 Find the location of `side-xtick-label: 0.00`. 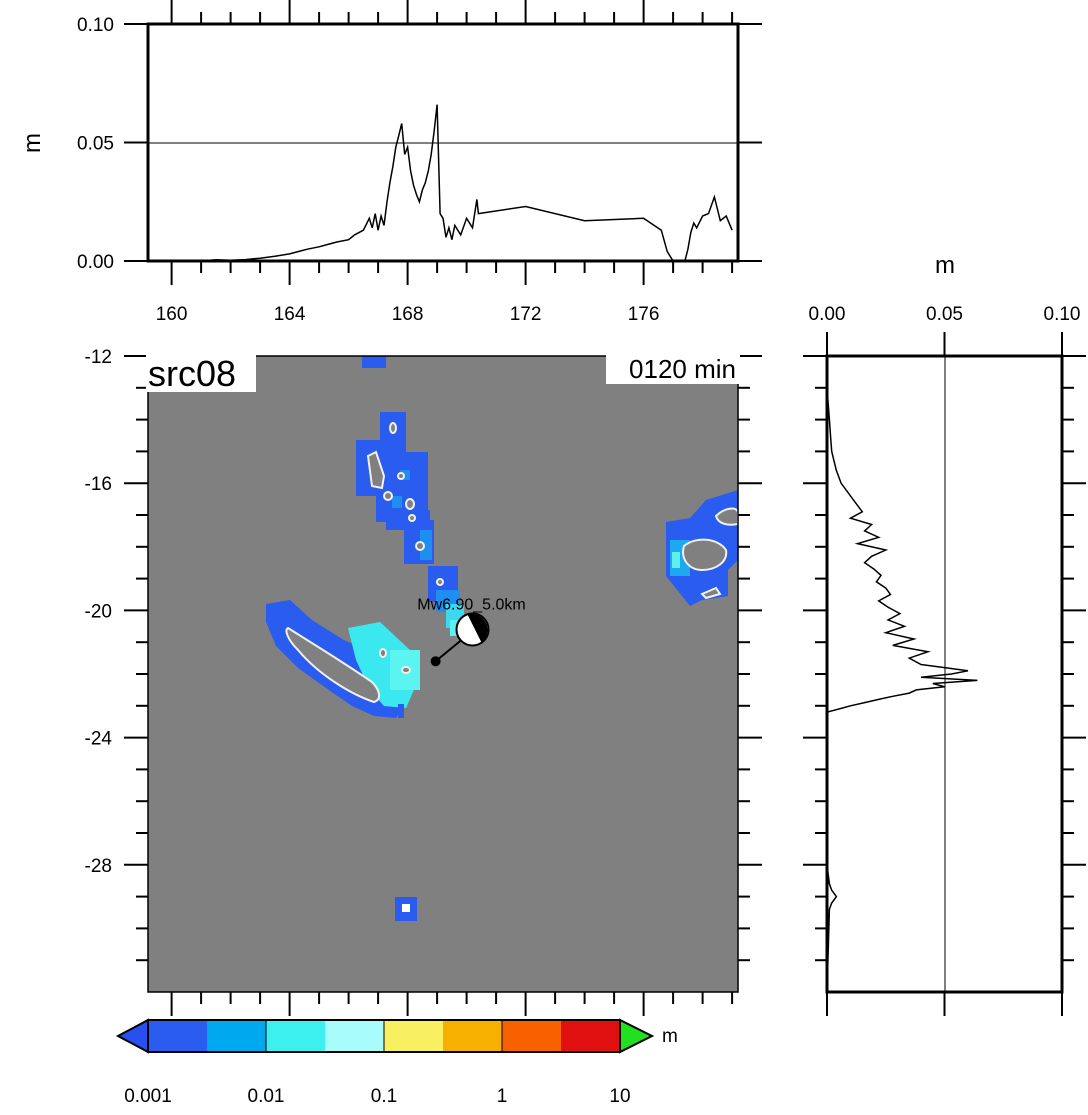

side-xtick-label: 0.00 is located at coordinates (827, 314).